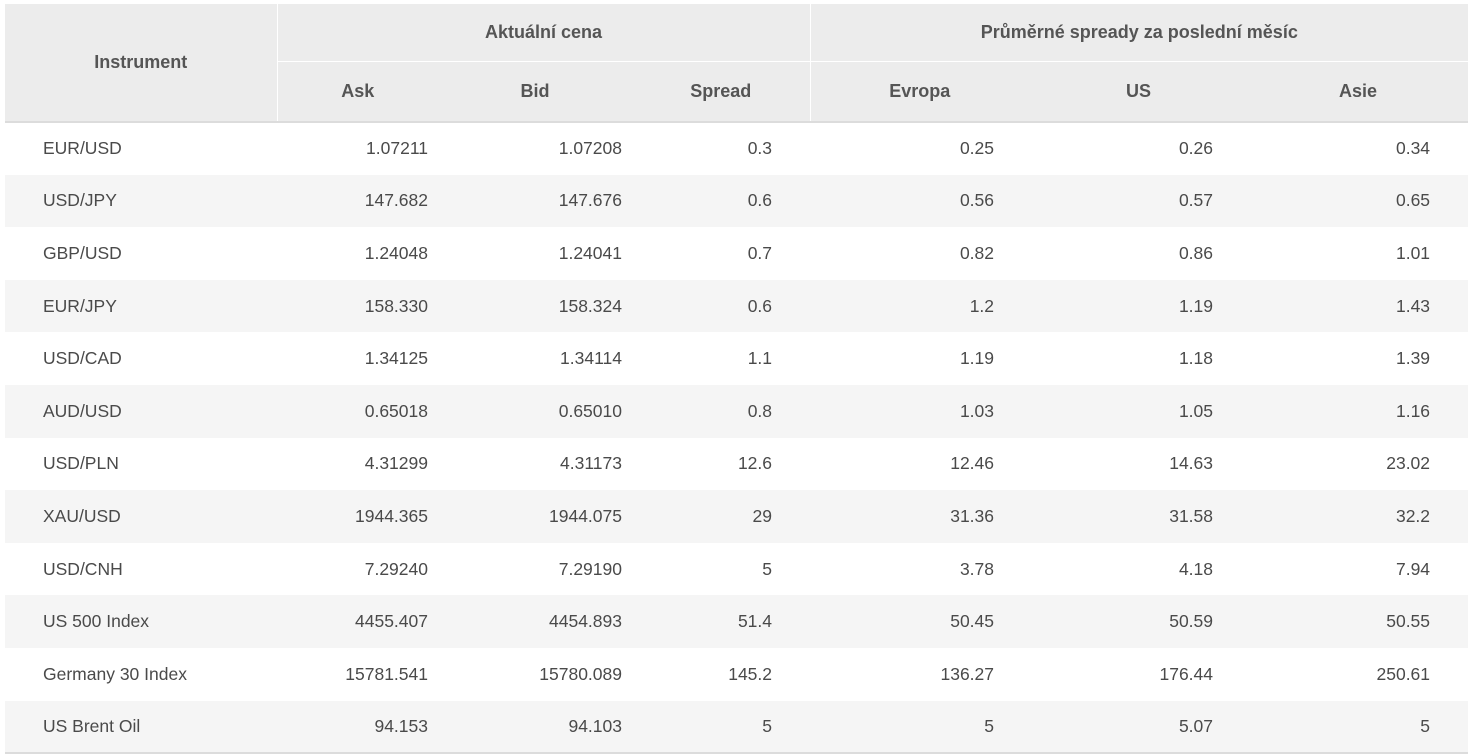  Describe the element at coordinates (920, 727) in the screenshot. I see `cell-europe: 5` at that location.